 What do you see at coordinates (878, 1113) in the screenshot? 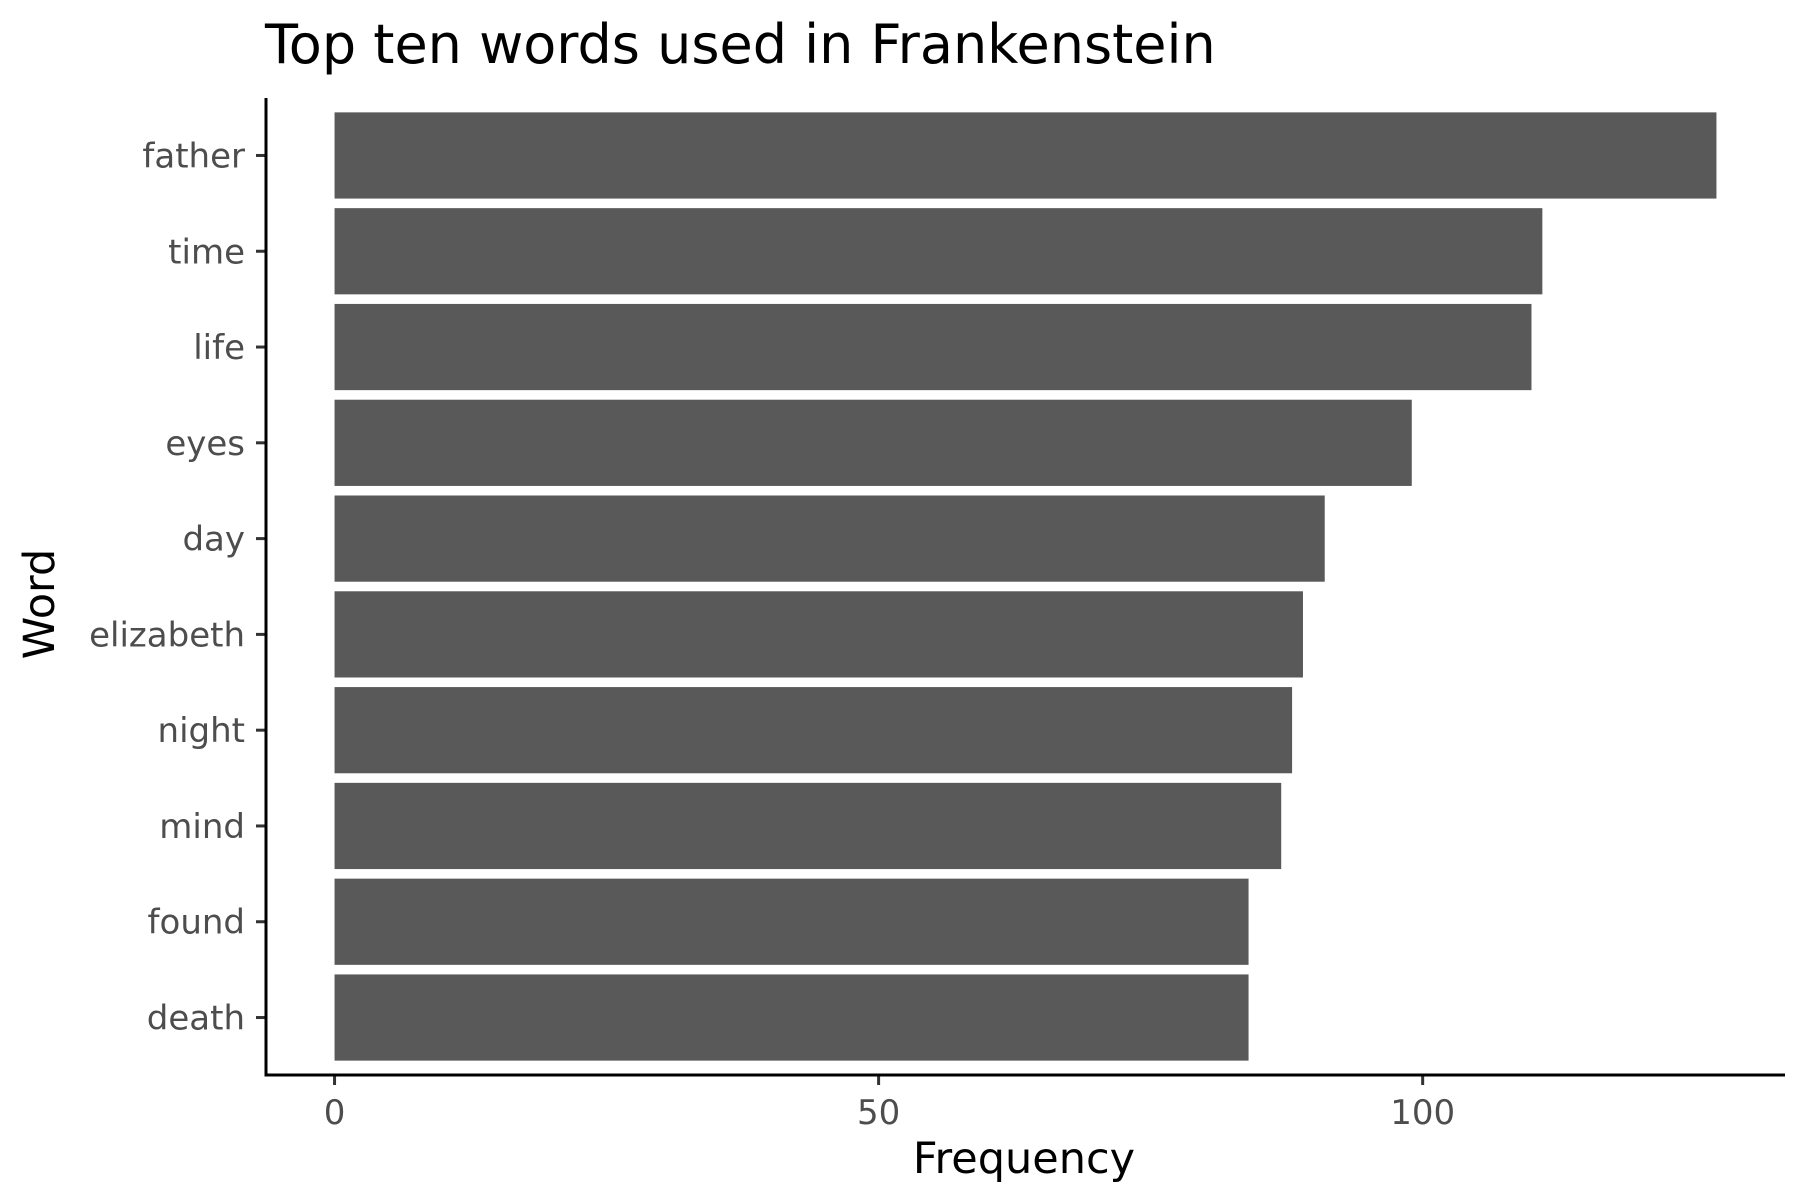
I see `x-tick-label-50: 50` at bounding box center [878, 1113].